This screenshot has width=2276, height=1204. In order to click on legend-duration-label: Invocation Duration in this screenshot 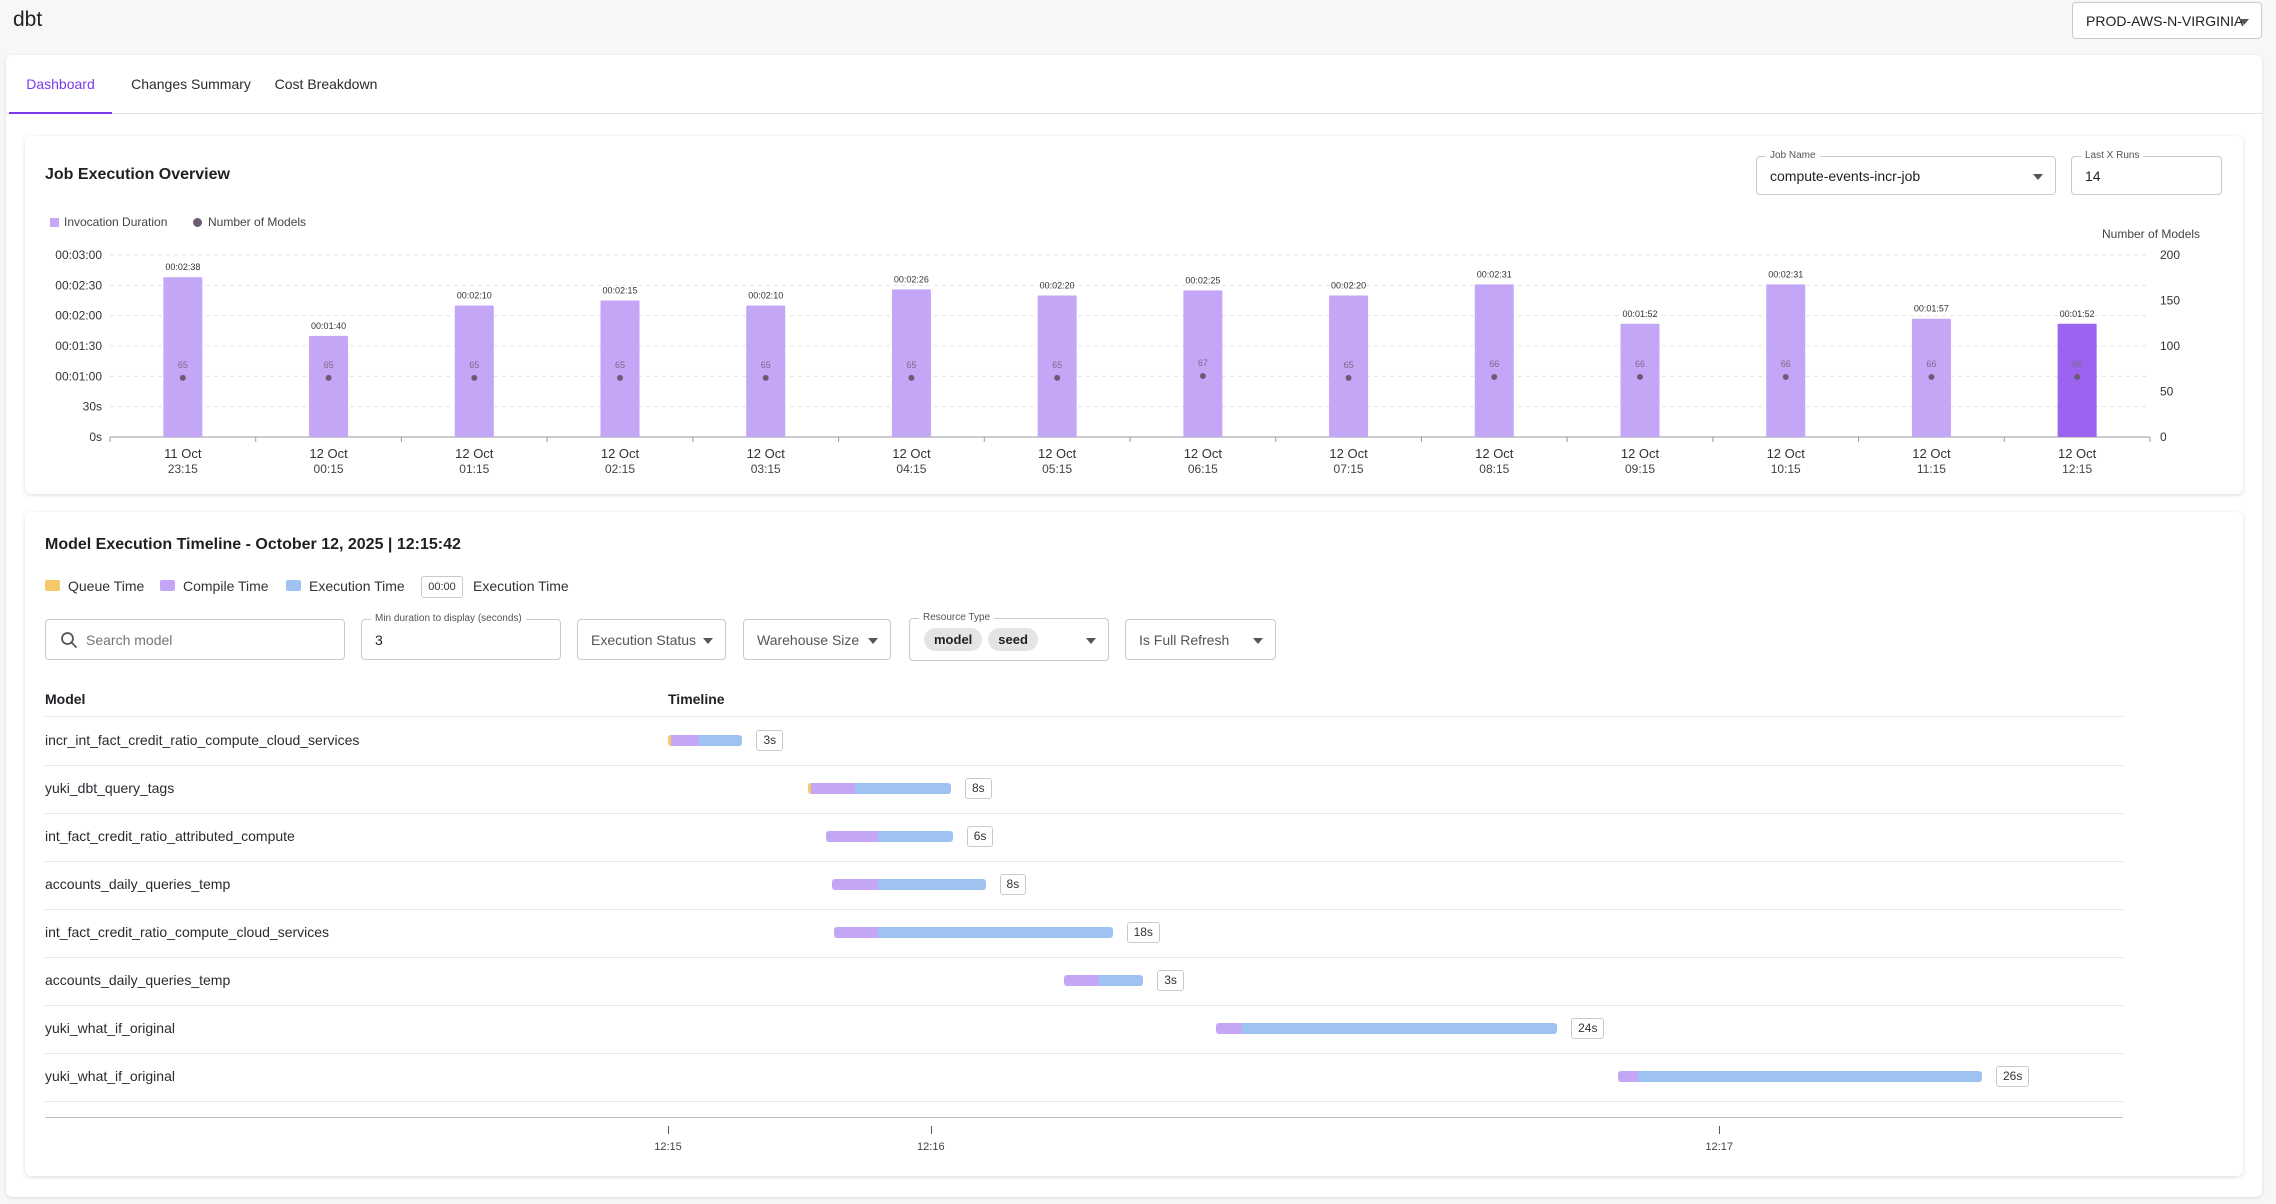, I will do `click(116, 222)`.